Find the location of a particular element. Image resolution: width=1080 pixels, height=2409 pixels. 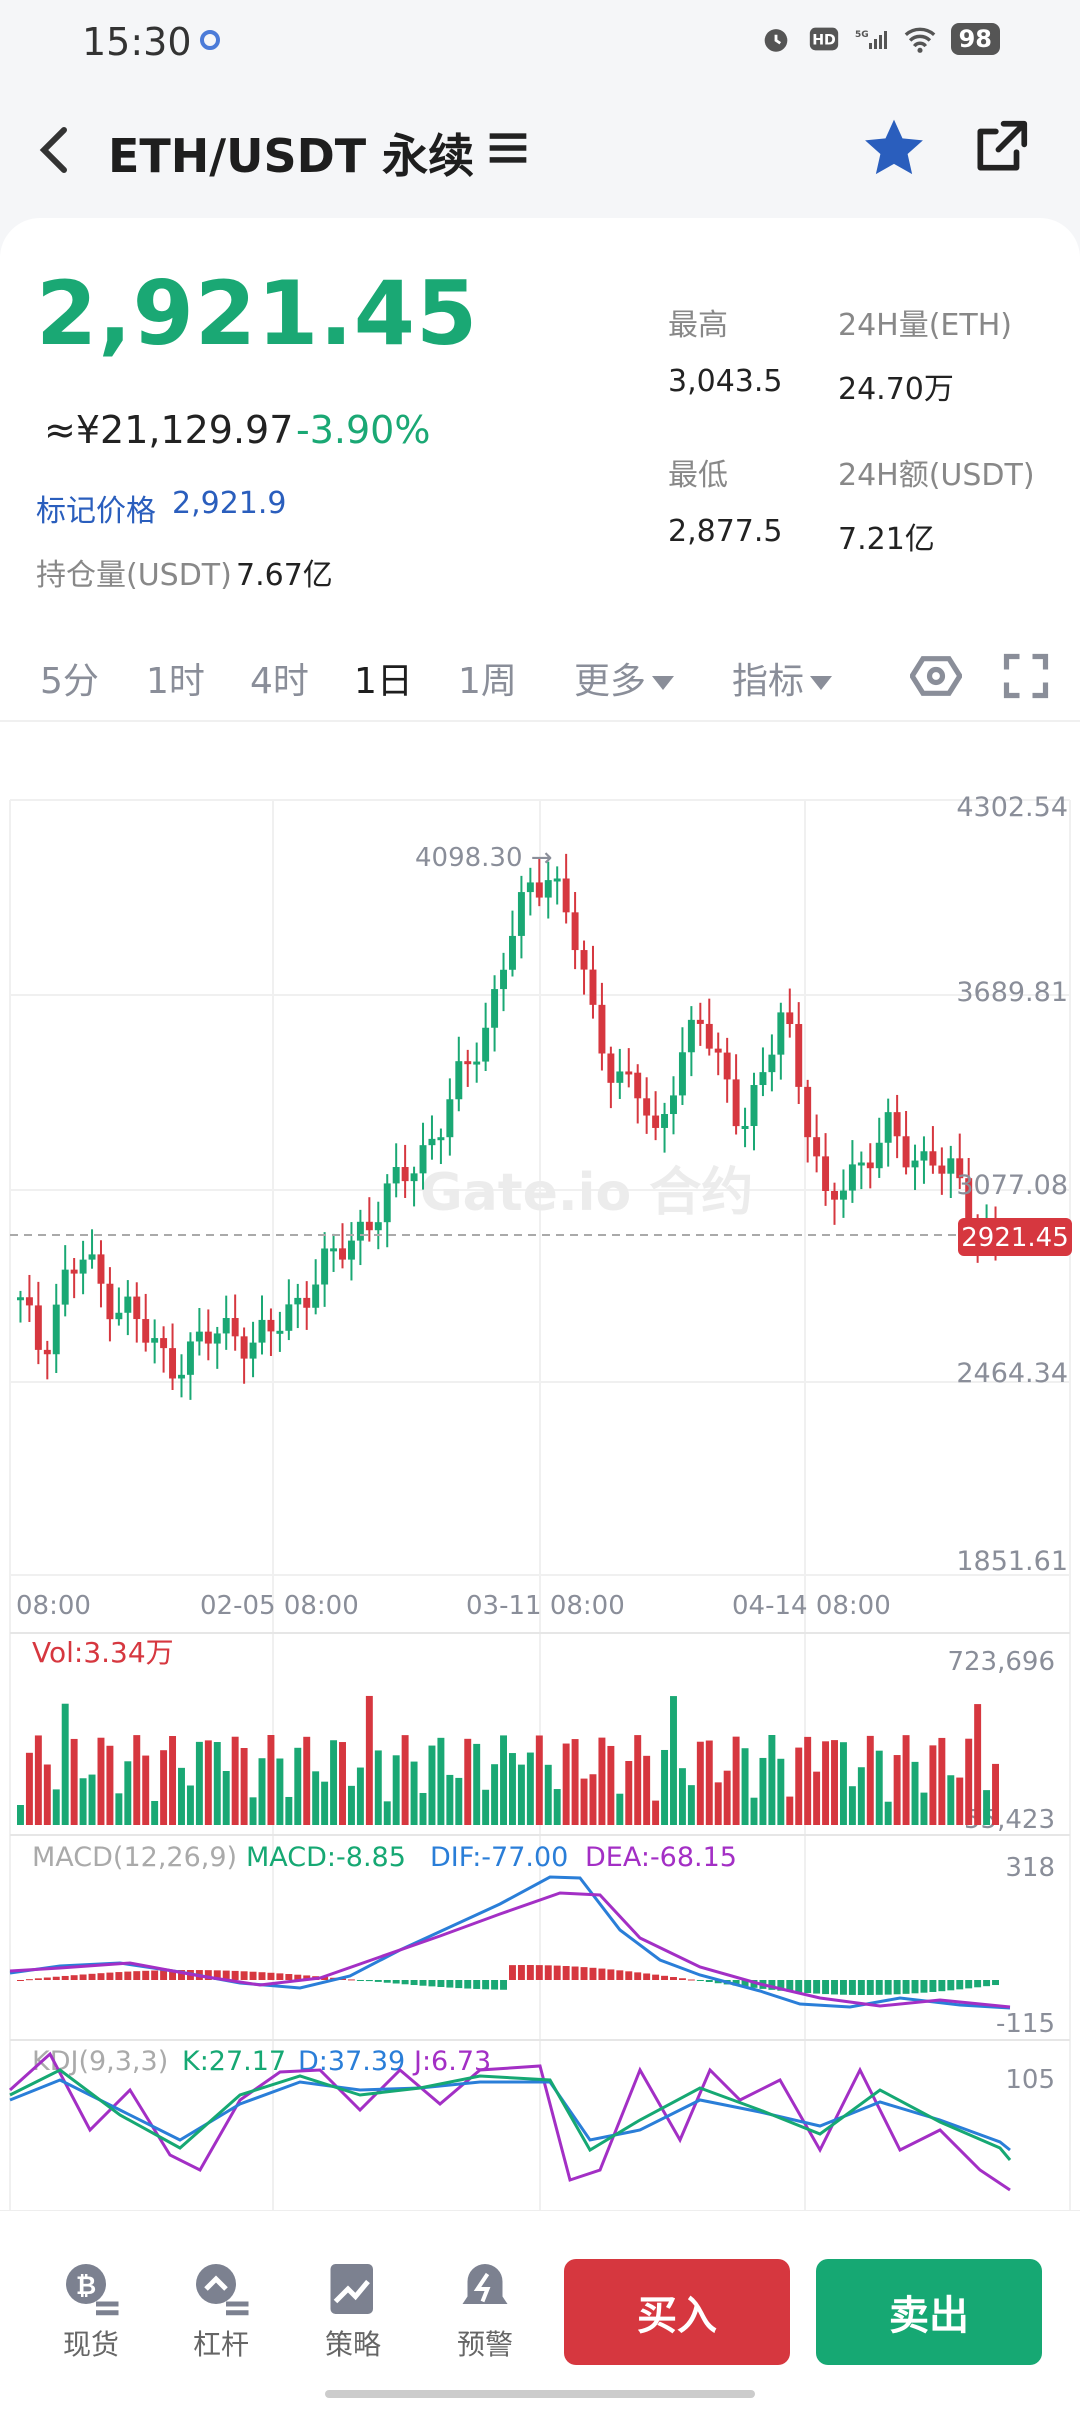

page-title: ETH/USDT 永续 is located at coordinates (291, 156).